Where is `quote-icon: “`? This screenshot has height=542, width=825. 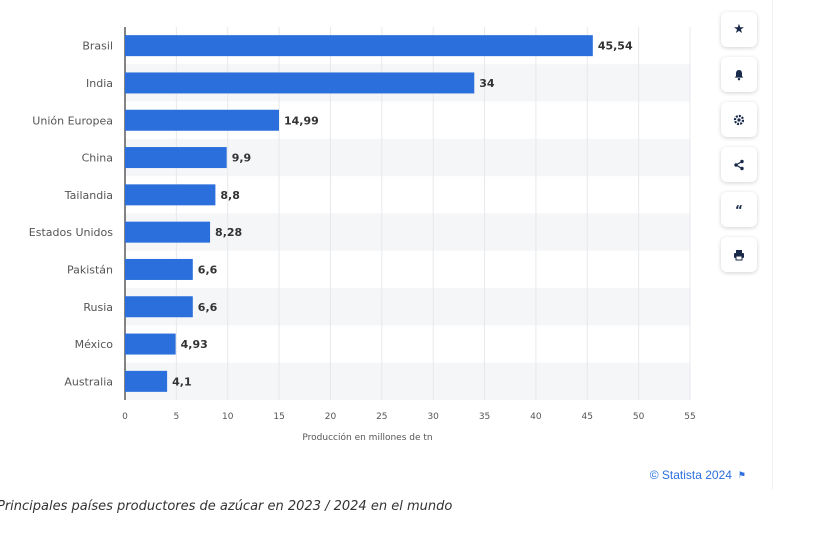 quote-icon: “ is located at coordinates (739, 209).